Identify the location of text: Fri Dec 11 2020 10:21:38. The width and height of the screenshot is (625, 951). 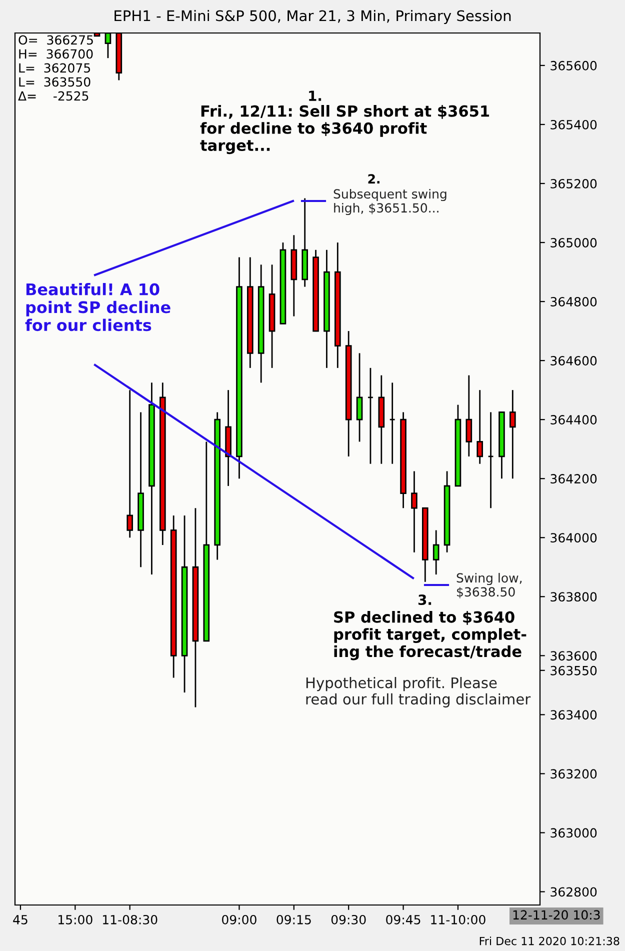
(550, 941).